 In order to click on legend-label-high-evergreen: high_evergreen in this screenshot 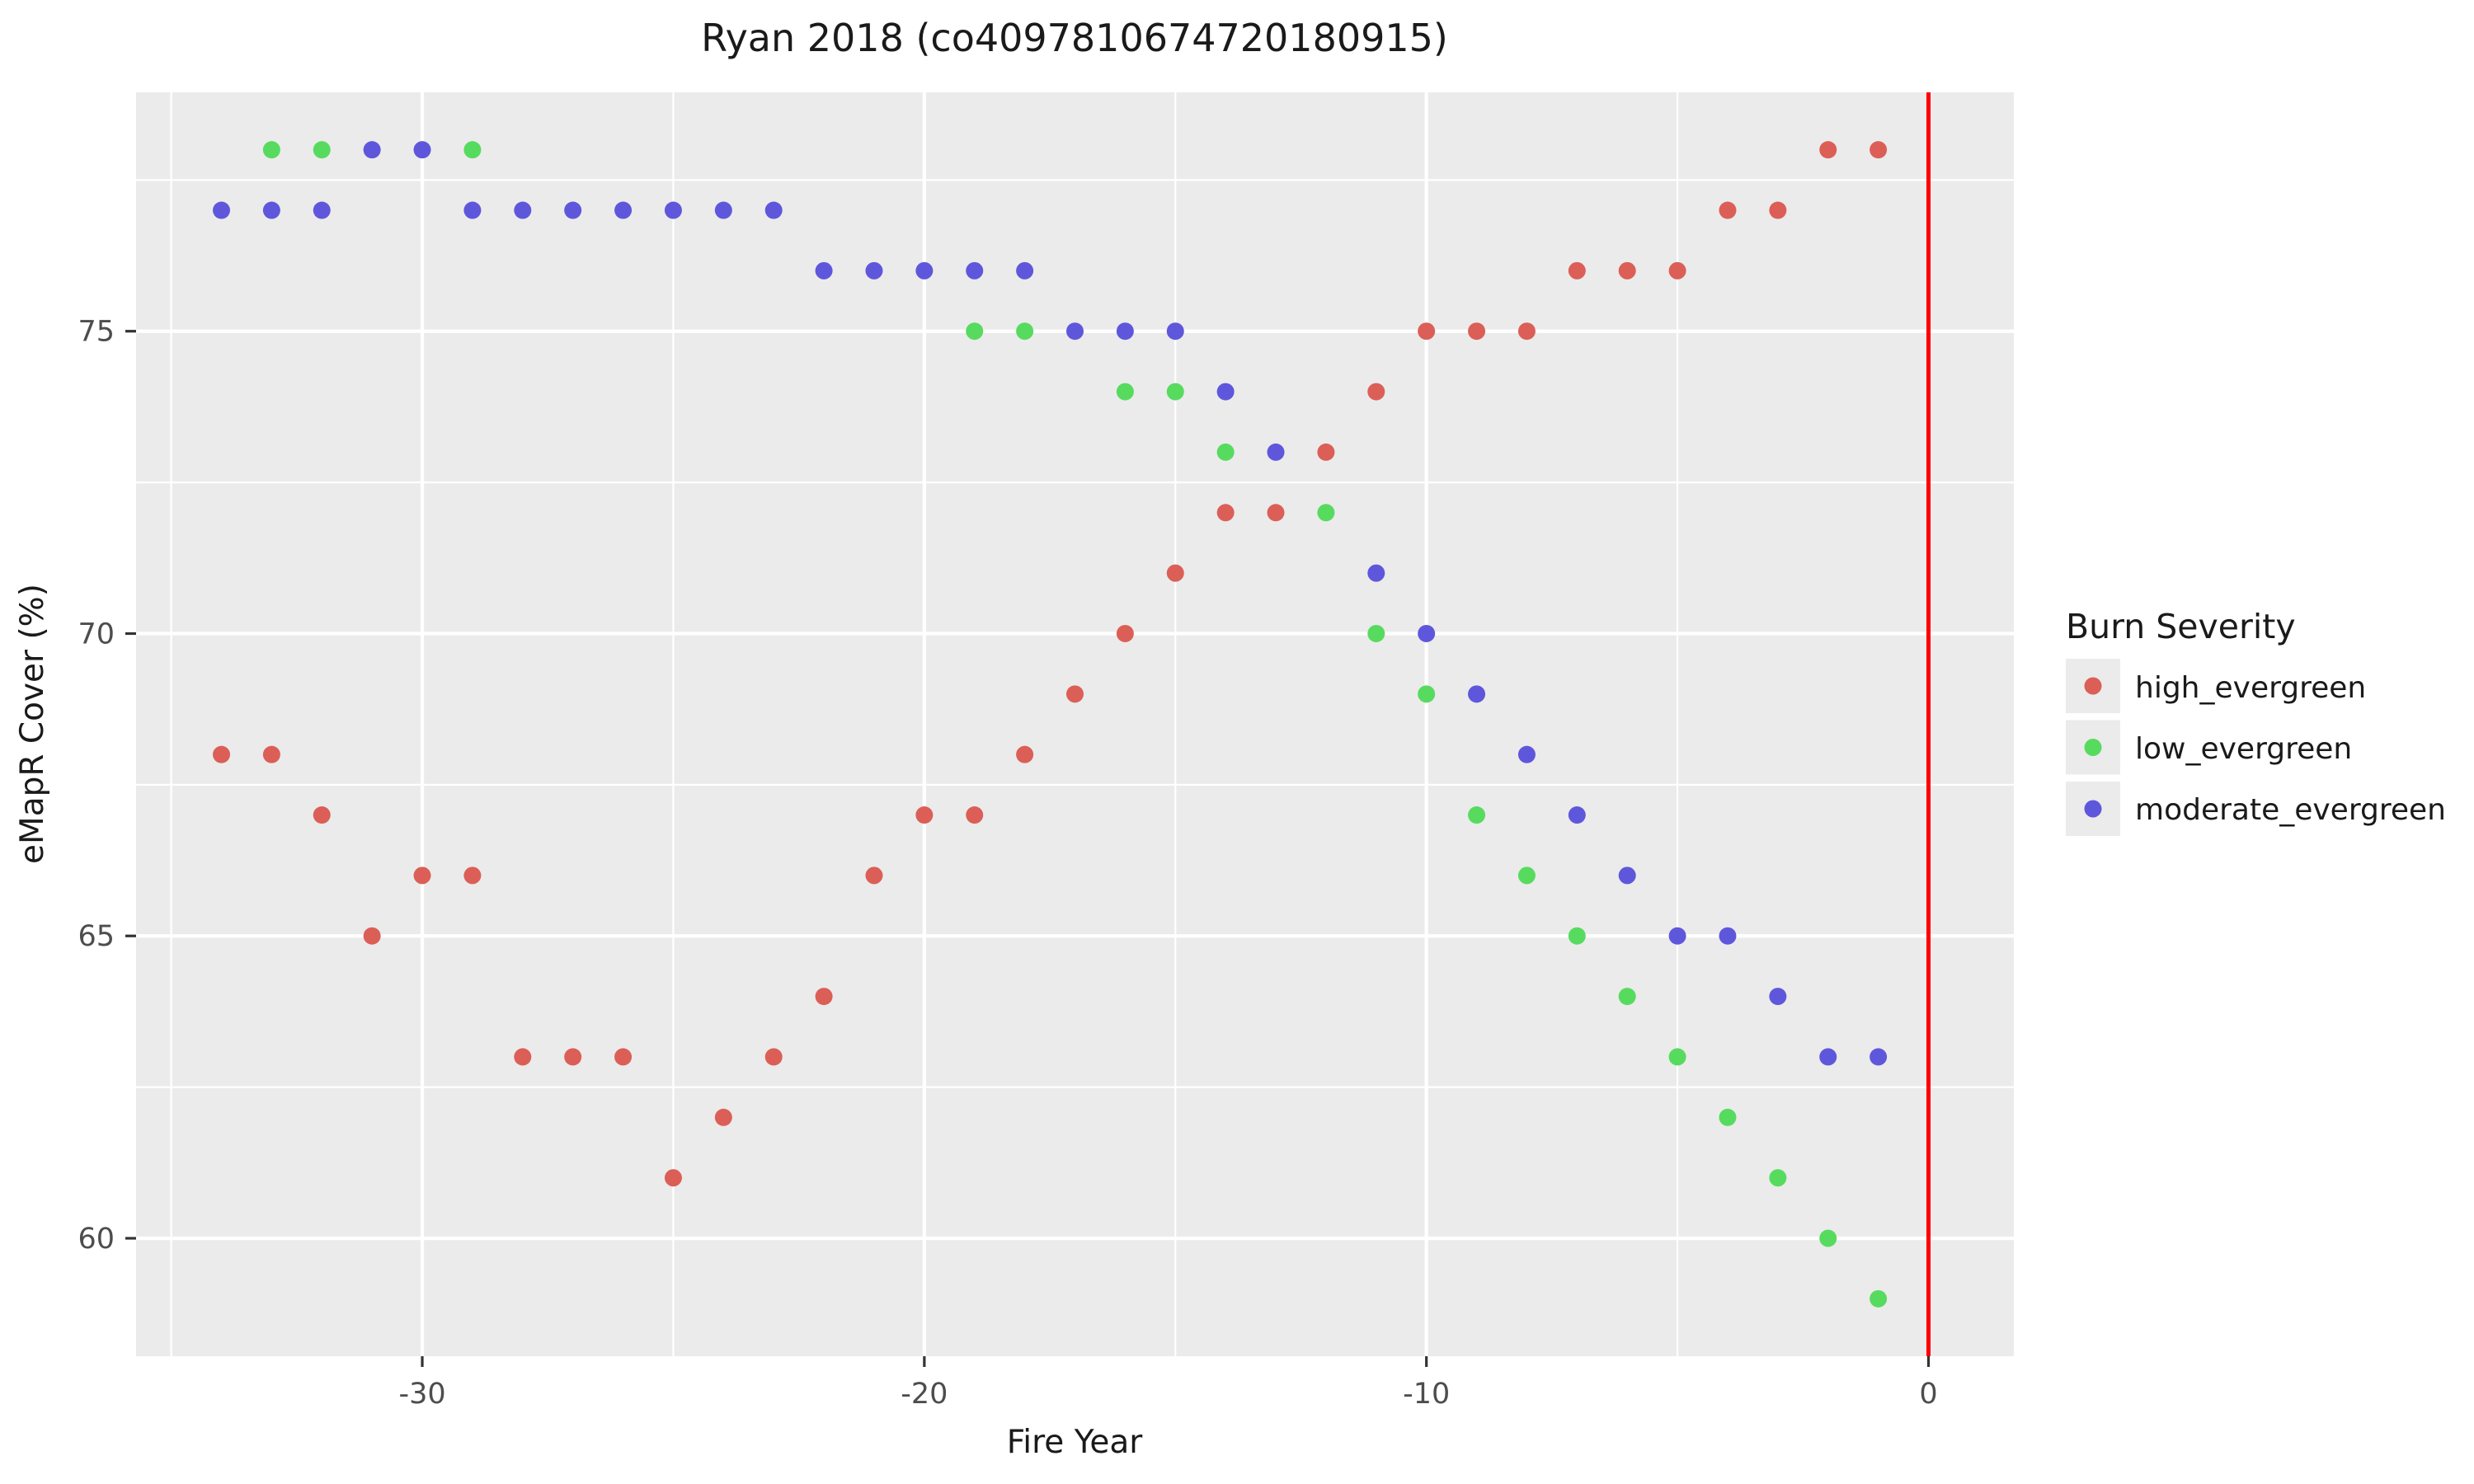, I will do `click(2250, 688)`.